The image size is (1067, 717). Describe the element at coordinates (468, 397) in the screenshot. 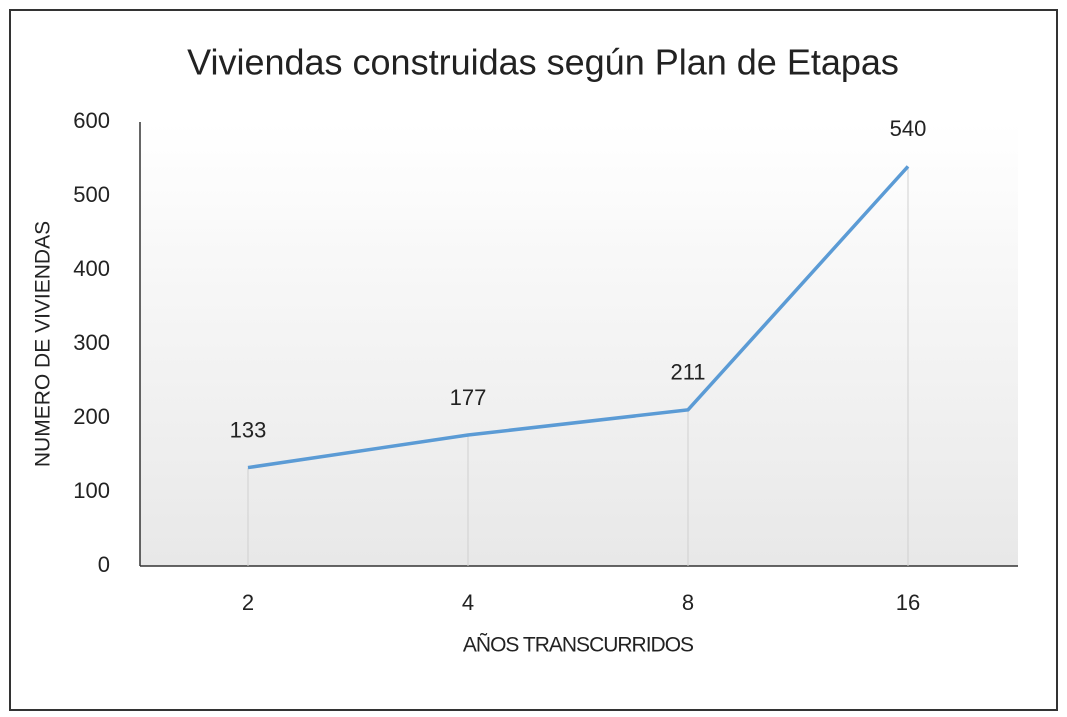

I see `data-label: 177` at that location.